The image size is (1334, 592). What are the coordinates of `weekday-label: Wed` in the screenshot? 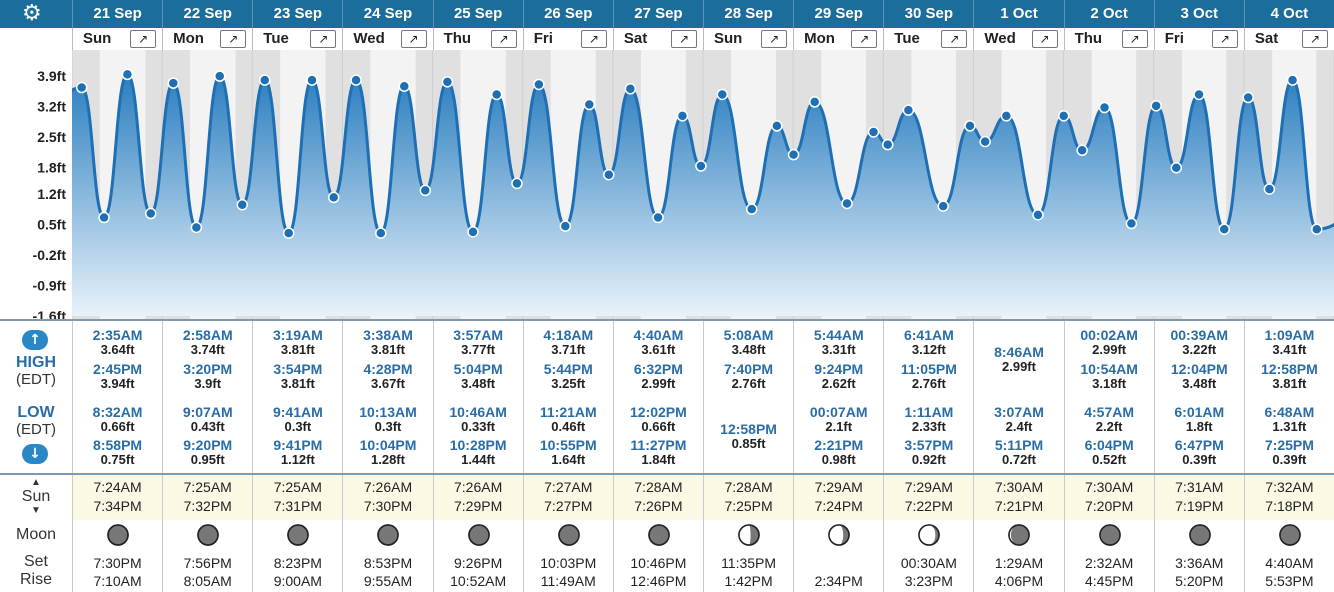 It's located at (369, 38).